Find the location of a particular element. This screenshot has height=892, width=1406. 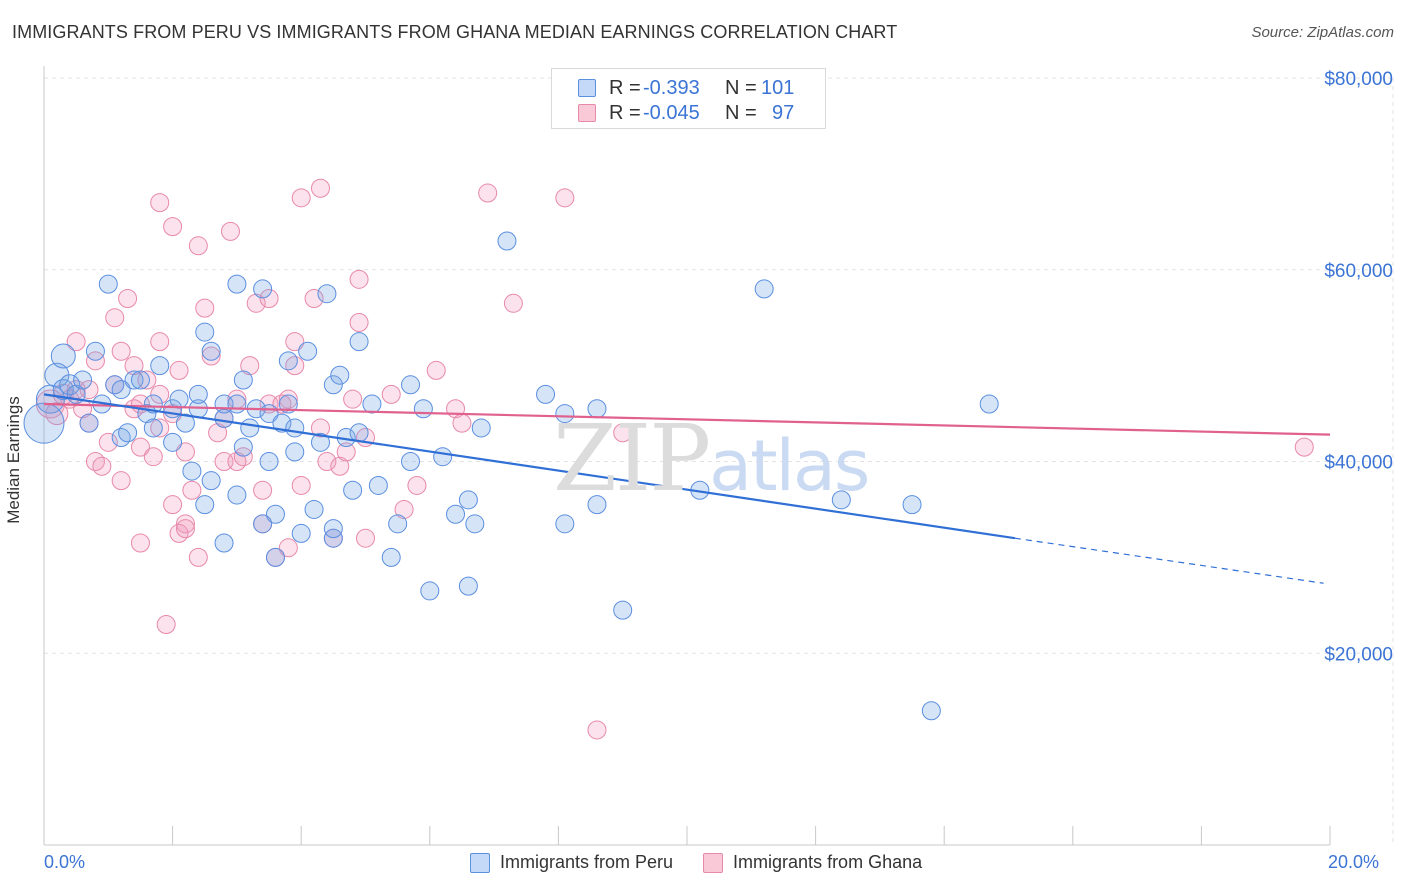

series-swatch-ghana is located at coordinates (713, 862).